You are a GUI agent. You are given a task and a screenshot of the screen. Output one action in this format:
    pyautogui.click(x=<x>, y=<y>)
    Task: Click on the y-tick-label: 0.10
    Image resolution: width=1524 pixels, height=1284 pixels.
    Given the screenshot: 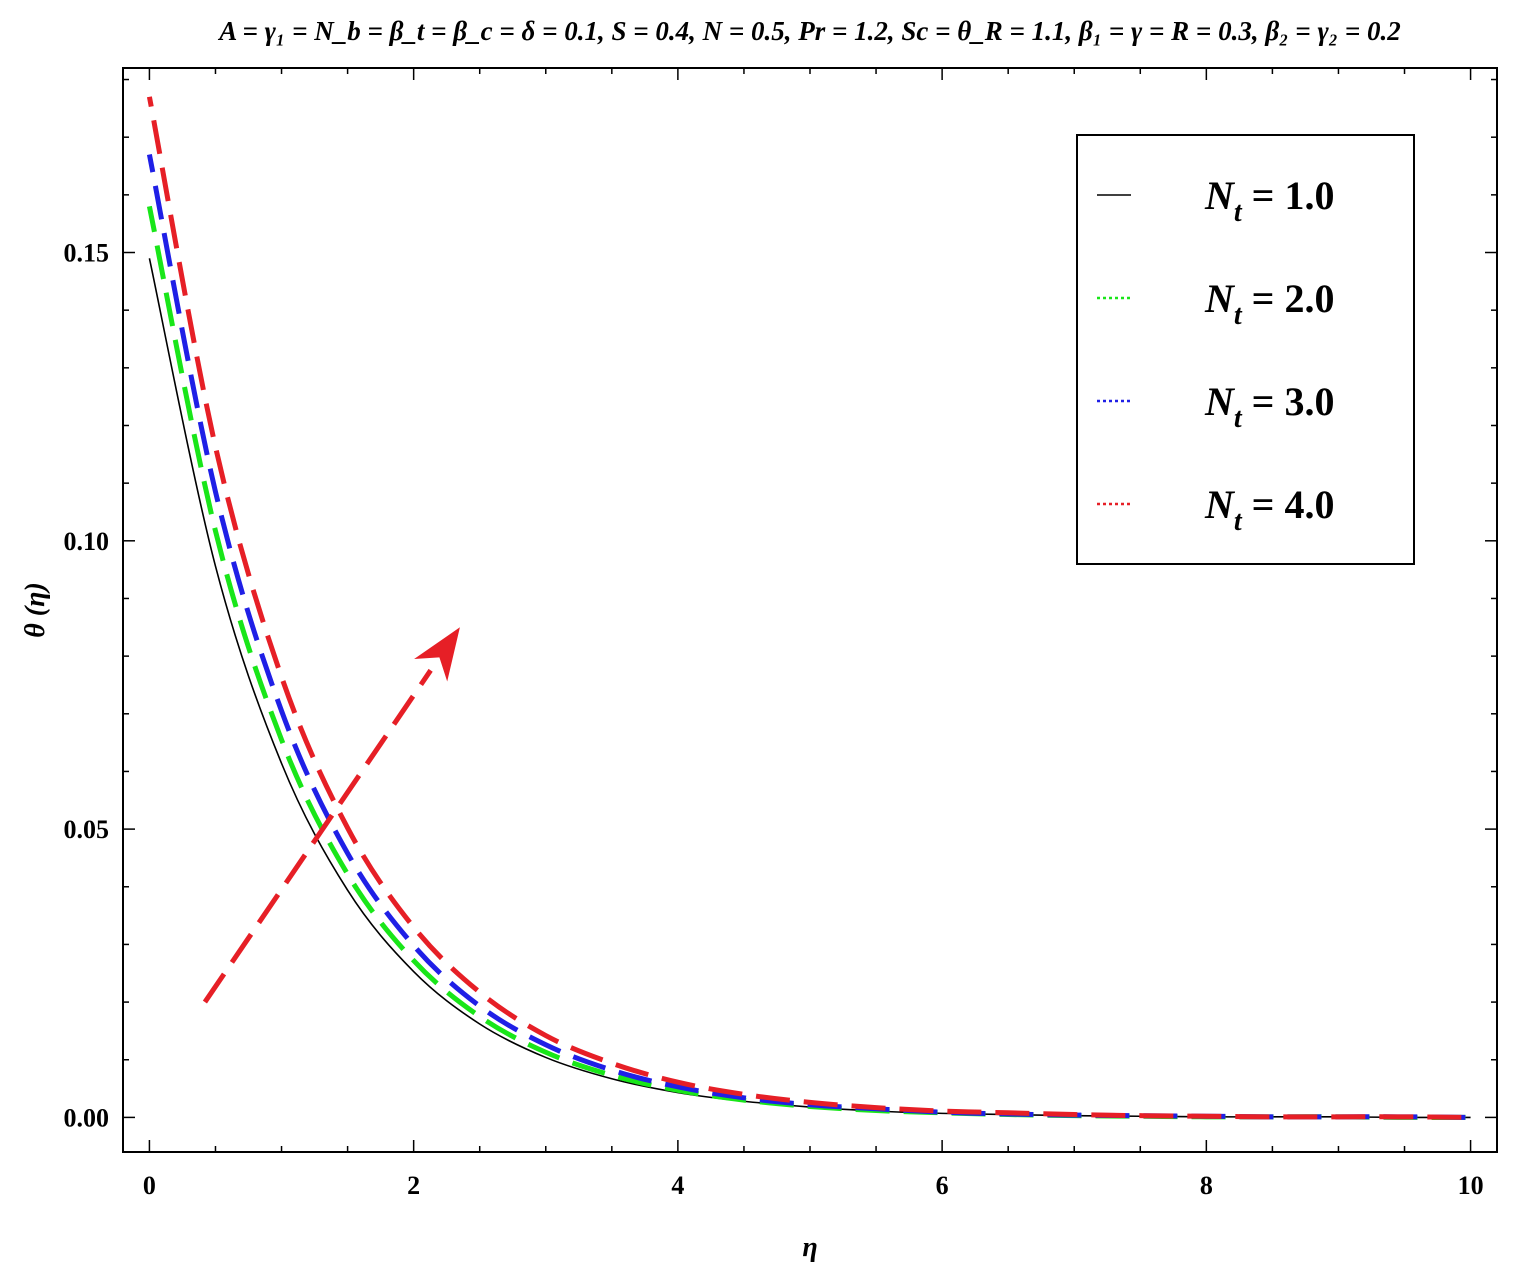 What is the action you would take?
    pyautogui.click(x=87, y=541)
    